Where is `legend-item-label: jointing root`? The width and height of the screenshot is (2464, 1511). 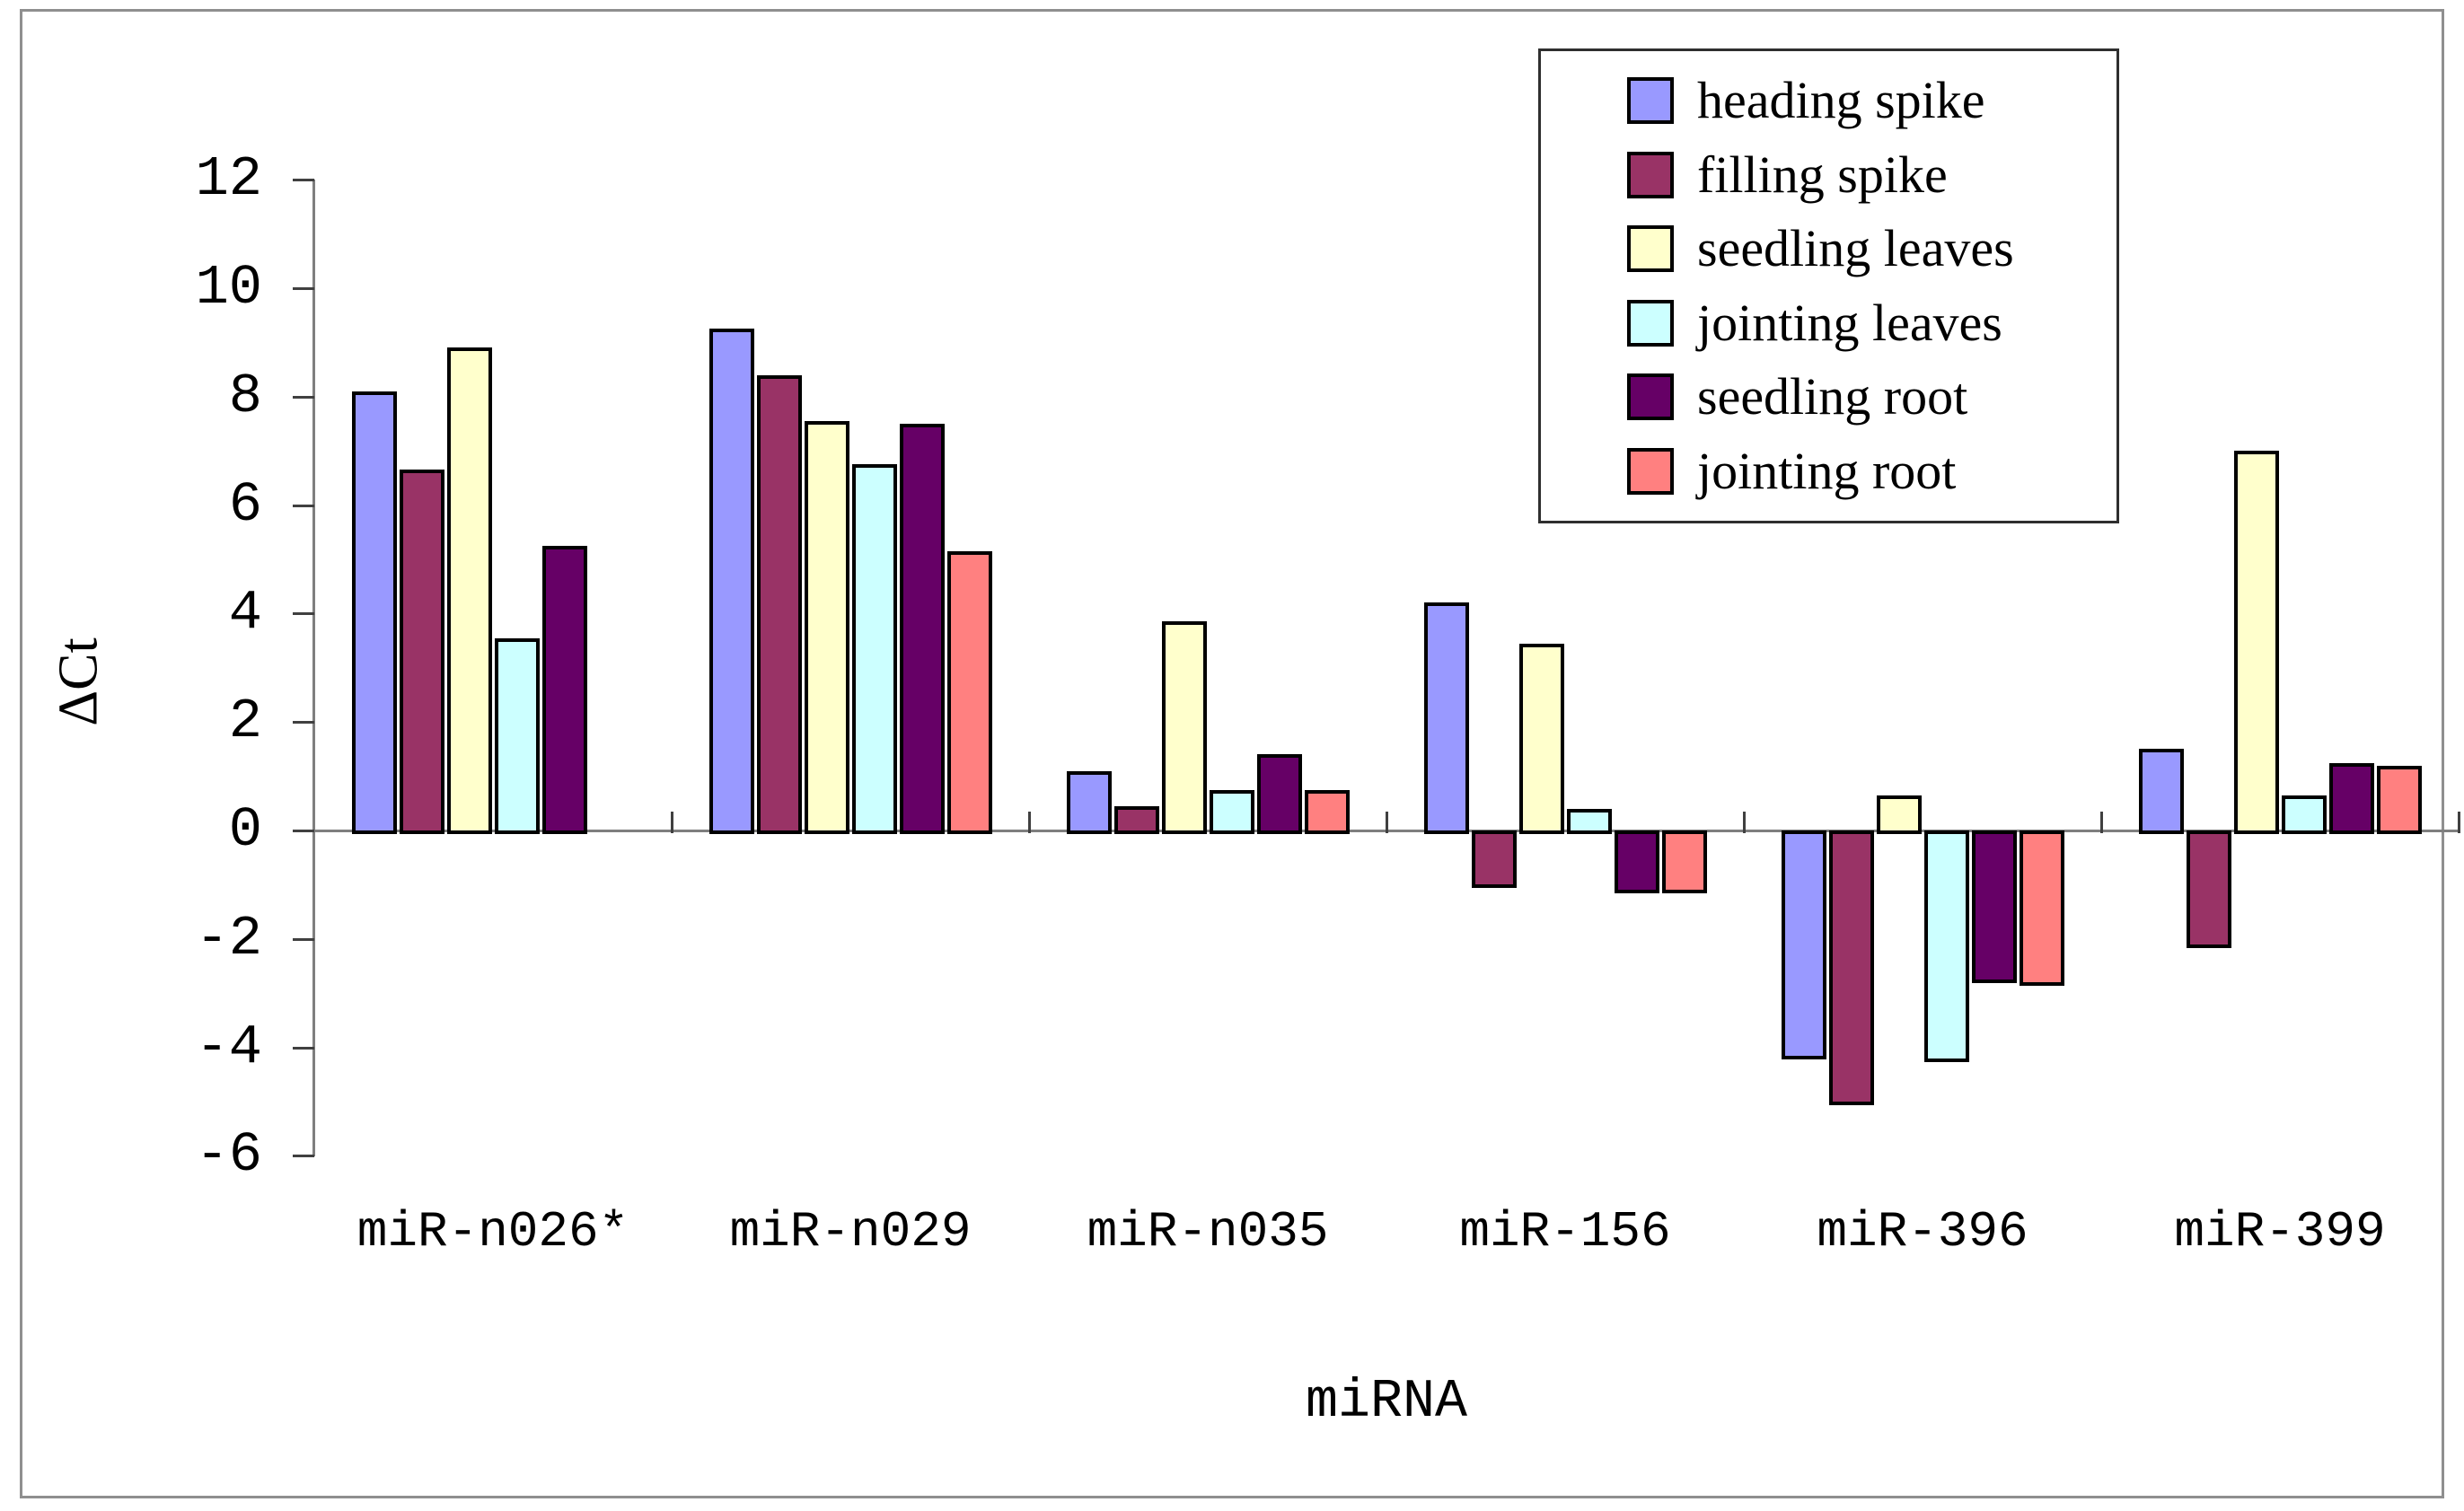 legend-item-label: jointing root is located at coordinates (1827, 470).